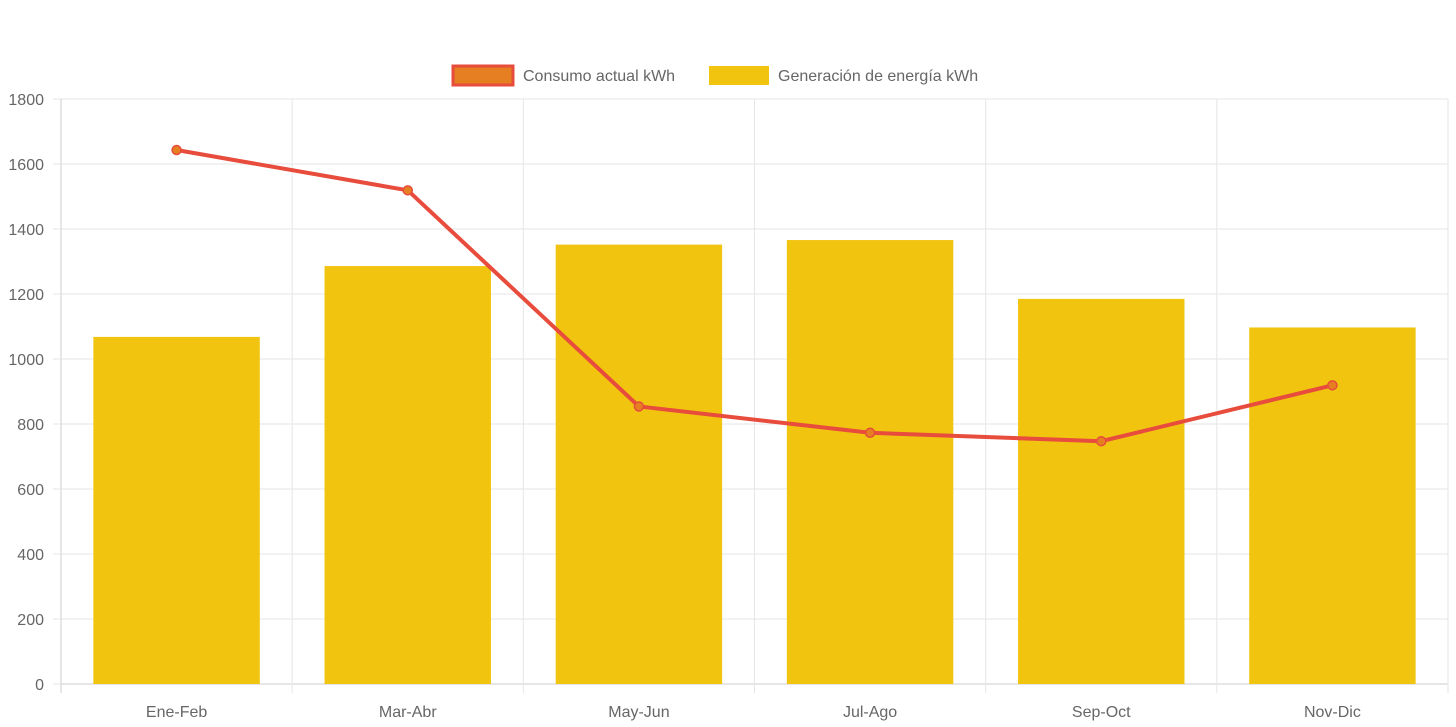 Image resolution: width=1456 pixels, height=727 pixels. Describe the element at coordinates (30, 555) in the screenshot. I see `y-tick-label: 400` at that location.